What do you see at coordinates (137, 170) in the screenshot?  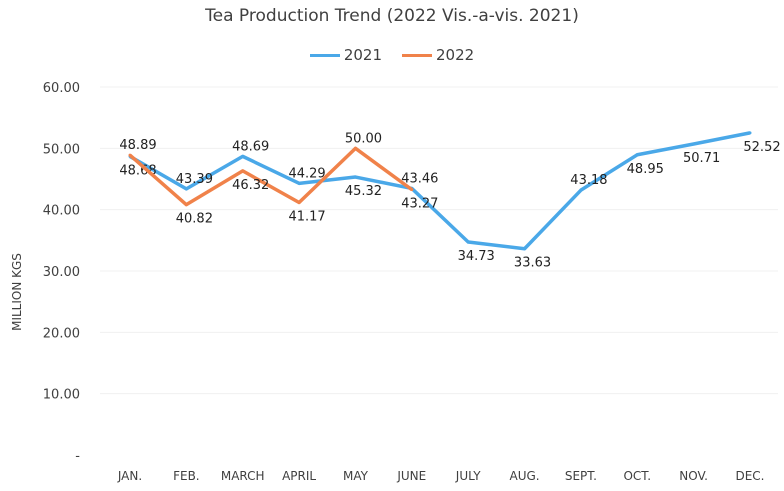 I see `data-label: 48.68` at bounding box center [137, 170].